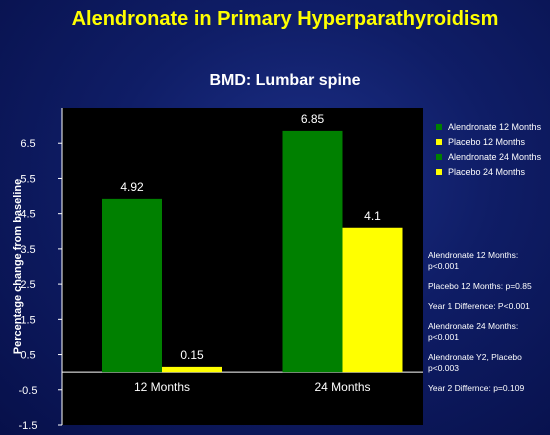 This screenshot has width=550, height=435. What do you see at coordinates (342, 387) in the screenshot?
I see `x-tick-label: 24 Months` at bounding box center [342, 387].